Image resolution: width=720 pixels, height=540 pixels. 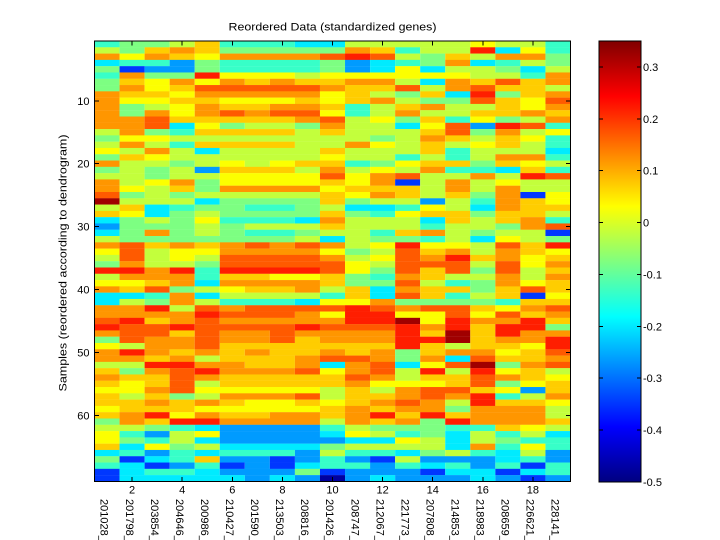 I want to click on svg-text: 210427_, so click(x=229, y=519).